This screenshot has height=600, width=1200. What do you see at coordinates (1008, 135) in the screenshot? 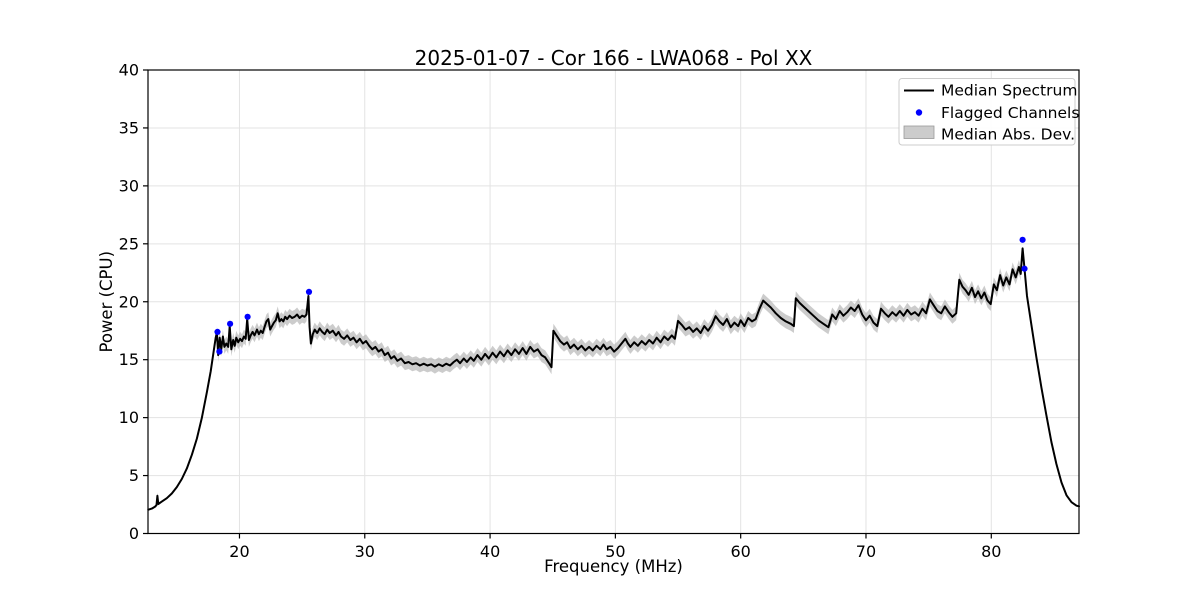
I see `legend-entry-median-abs-dev: Median Abs. Dev.` at bounding box center [1008, 135].